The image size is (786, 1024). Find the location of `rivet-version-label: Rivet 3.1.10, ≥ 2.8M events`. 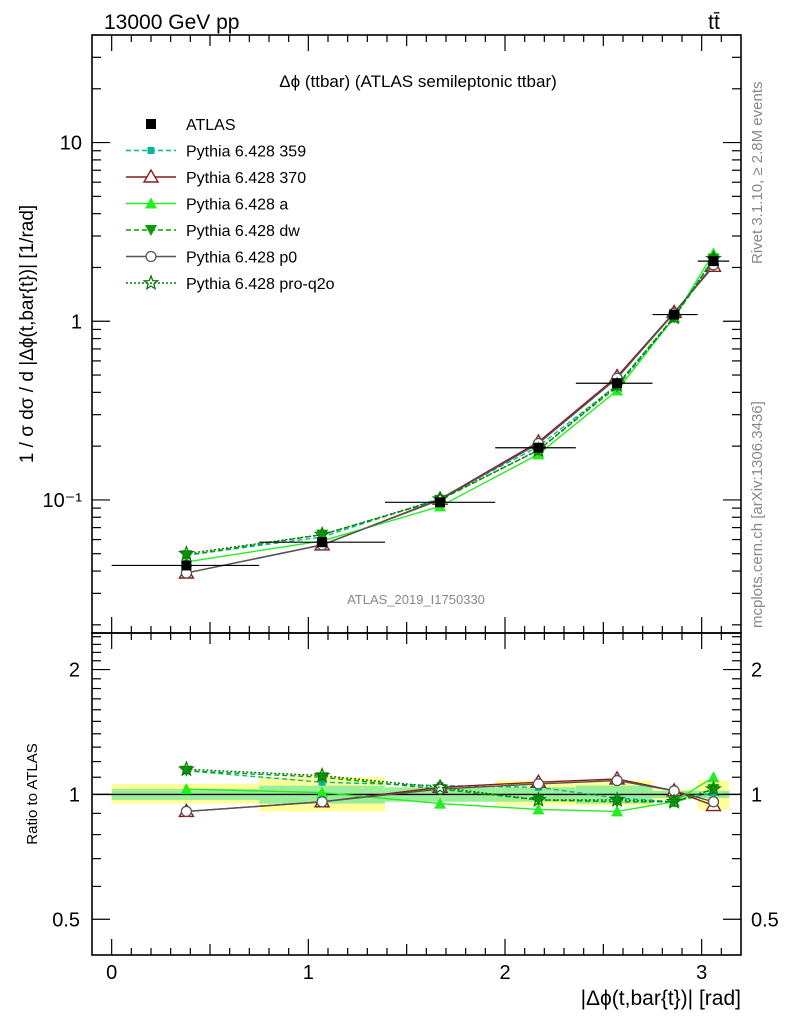

rivet-version-label: Rivet 3.1.10, ≥ 2.8M events is located at coordinates (757, 173).